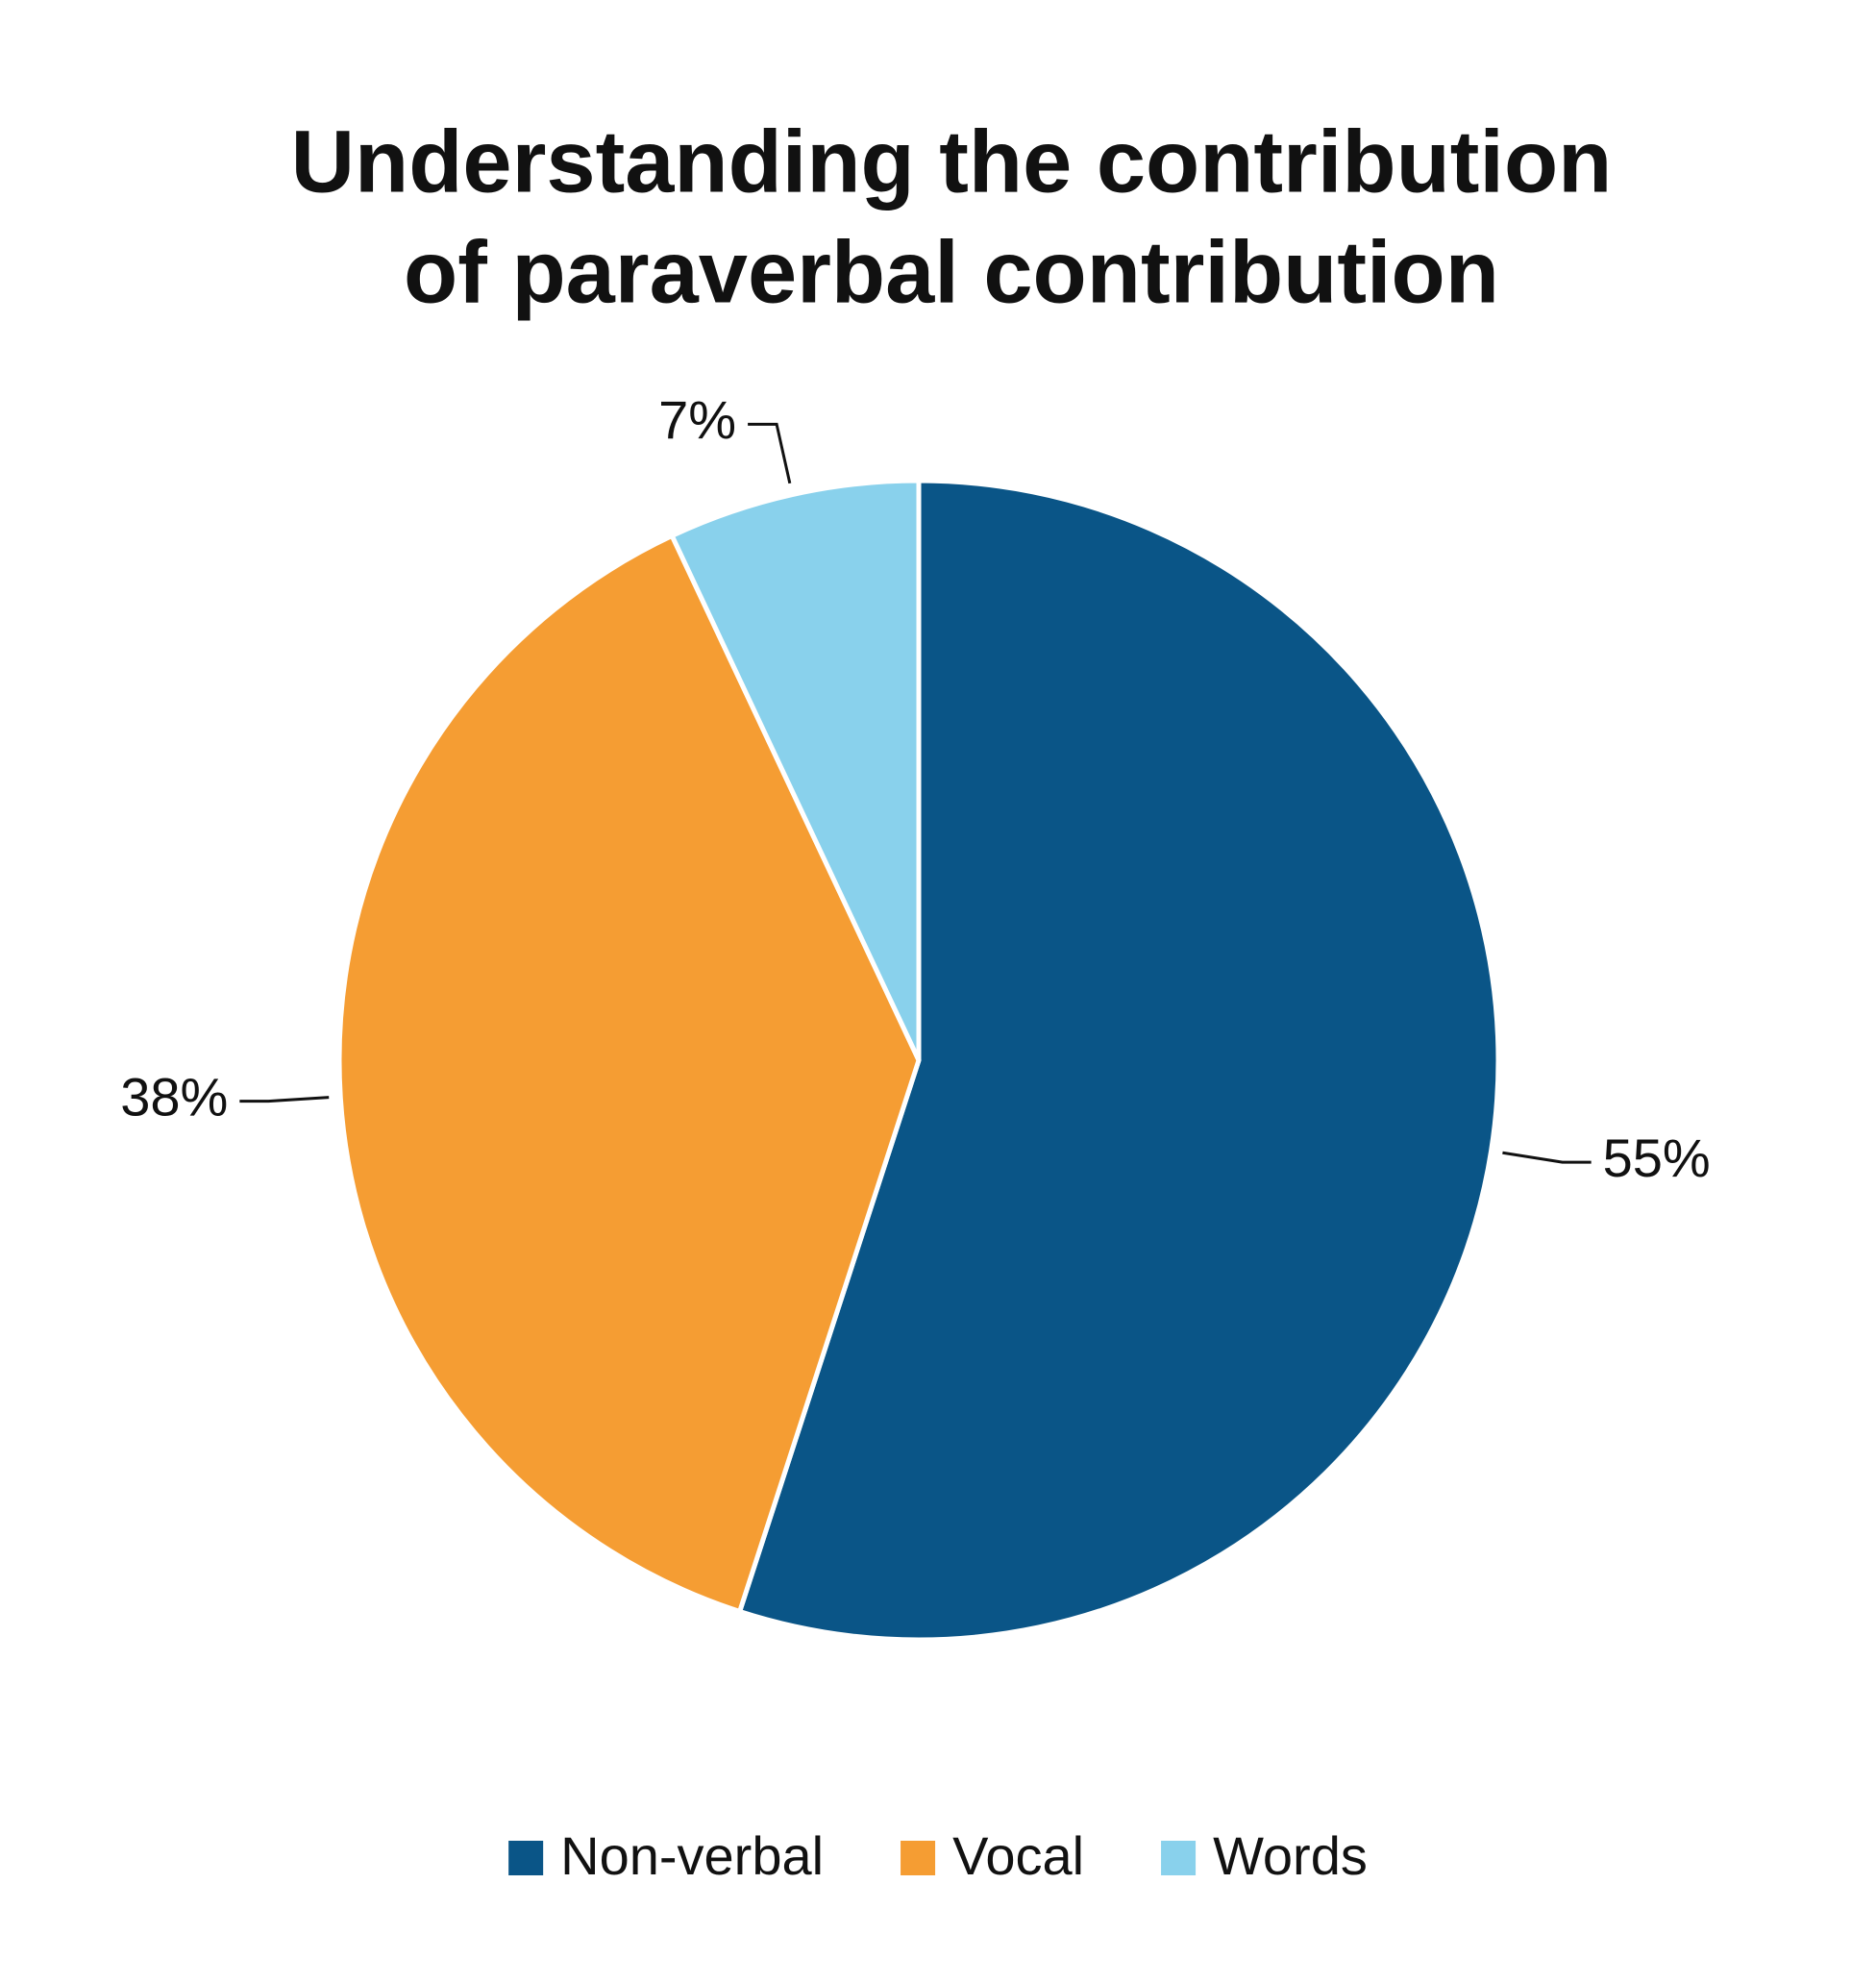  What do you see at coordinates (692, 1855) in the screenshot?
I see `legend-label: Non-verbal` at bounding box center [692, 1855].